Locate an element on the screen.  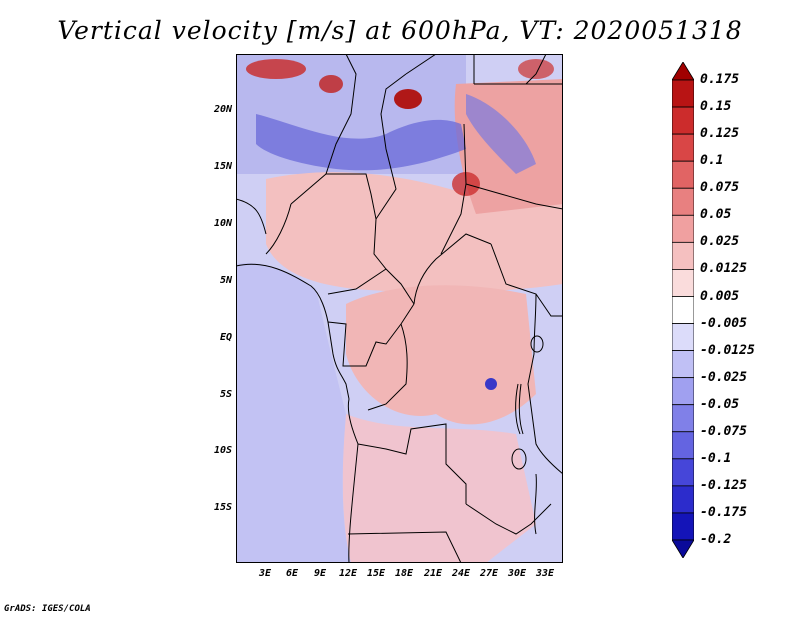
colorbar-label: 0.005 is located at coordinates (720, 296).